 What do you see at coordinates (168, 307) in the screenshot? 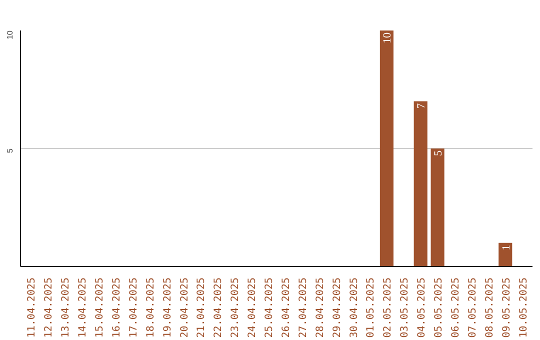
I see `x-tick-label: 19.04.2025` at bounding box center [168, 307].